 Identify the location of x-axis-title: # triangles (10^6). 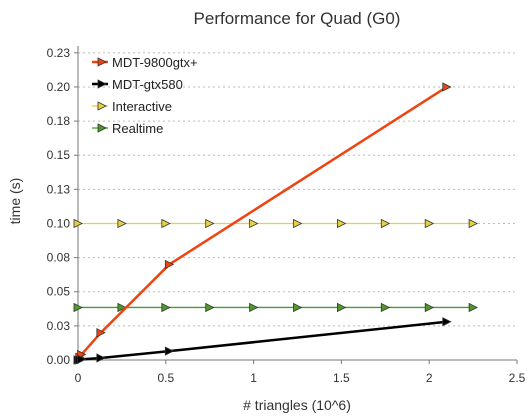
(297, 405).